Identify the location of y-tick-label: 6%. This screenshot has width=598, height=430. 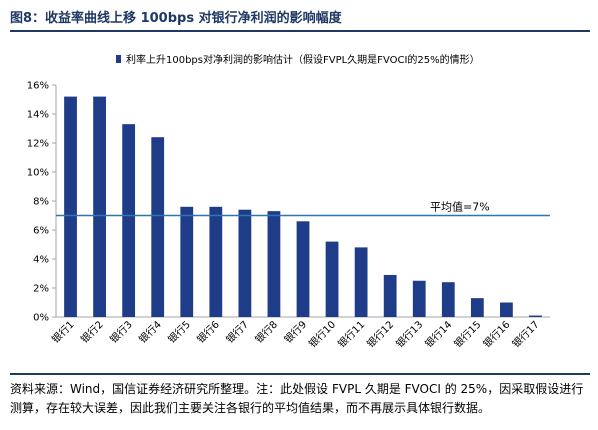
(41, 231).